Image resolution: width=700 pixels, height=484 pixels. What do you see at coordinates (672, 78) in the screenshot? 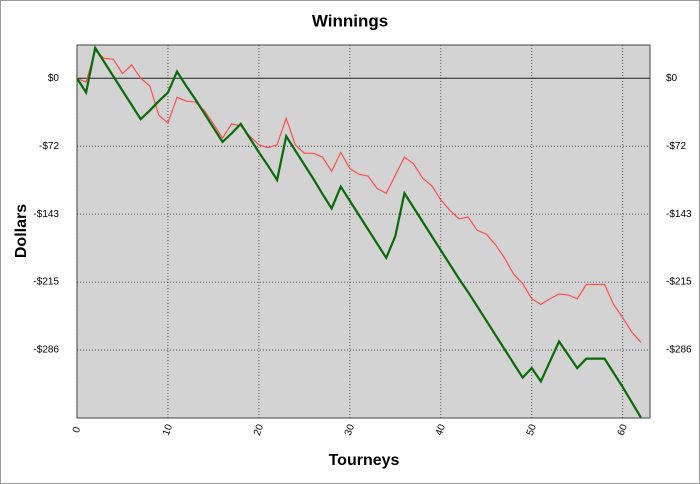
I see `y2-tick-label: $0` at bounding box center [672, 78].